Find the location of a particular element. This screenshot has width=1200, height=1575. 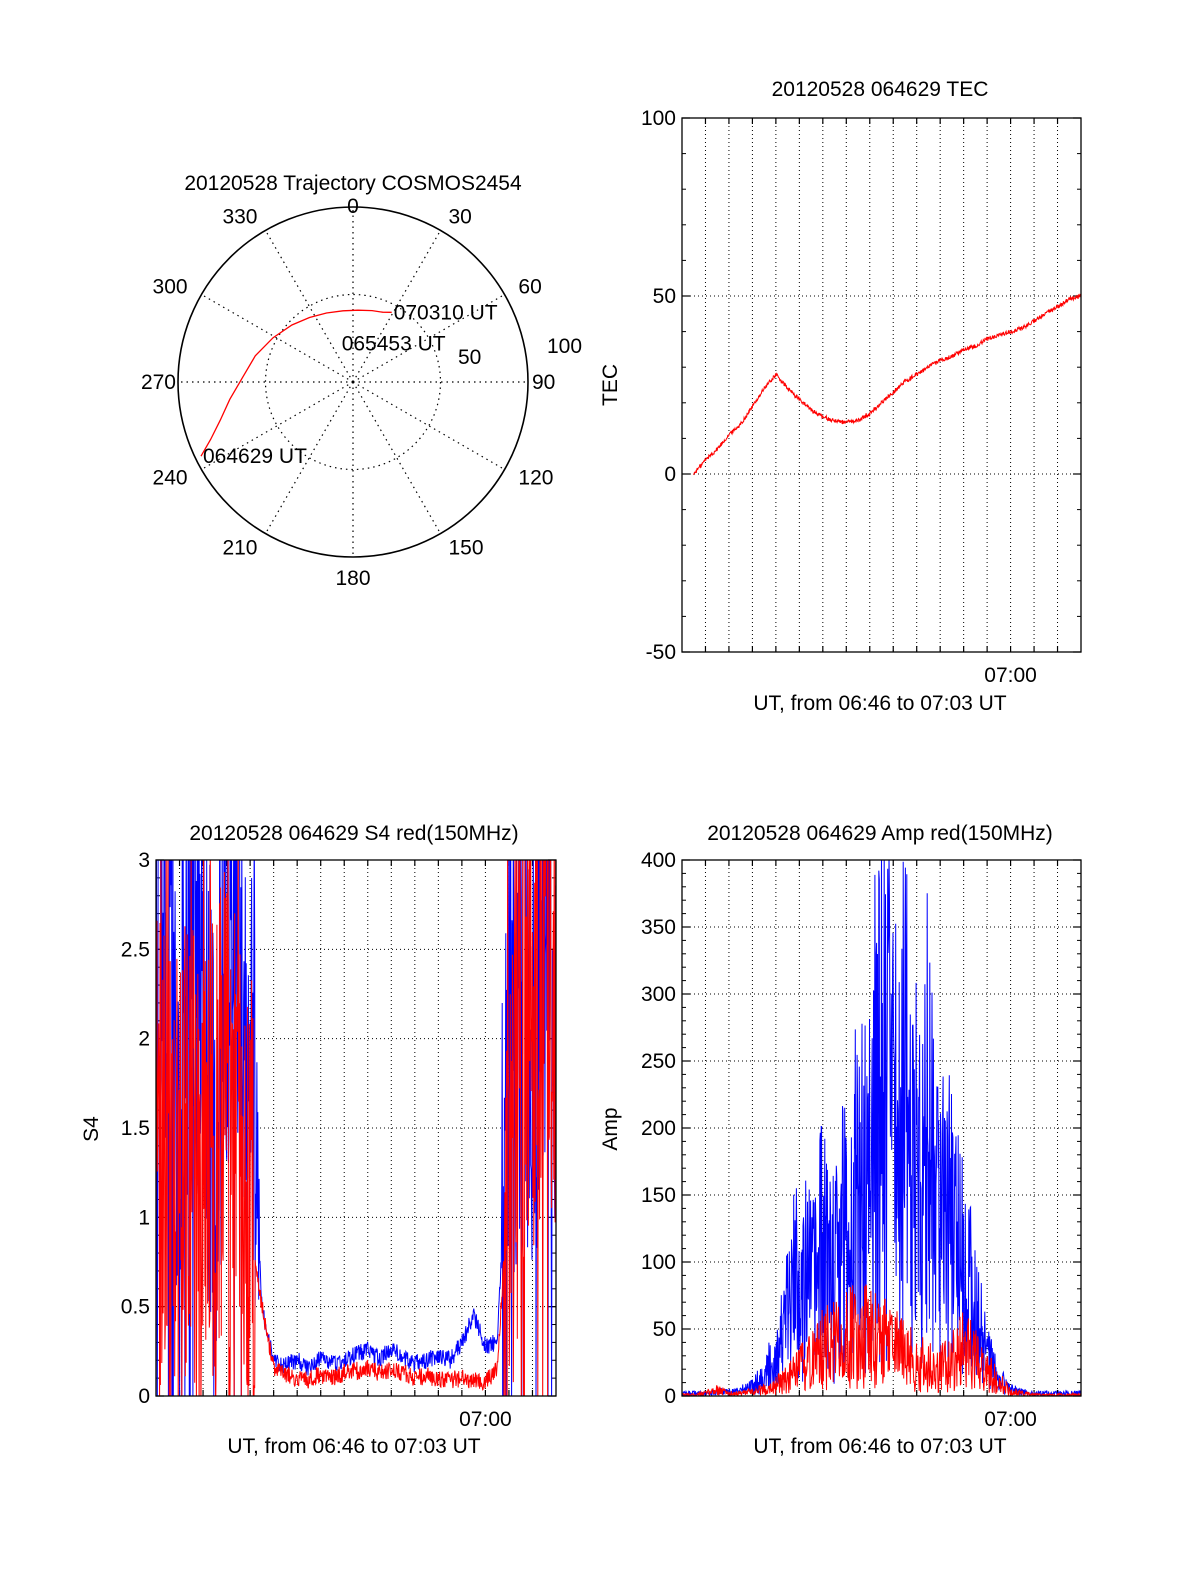

amp-xlabel: UT, from 06:46 to 07:03 UT is located at coordinates (879, 1446).